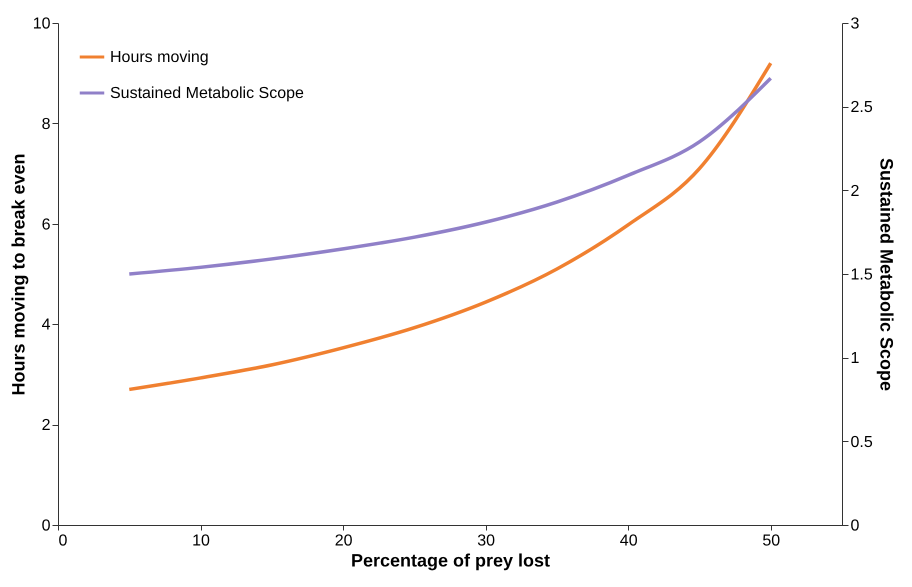 The height and width of the screenshot is (587, 912). Describe the element at coordinates (450, 560) in the screenshot. I see `x-axis-title: Percentage of prey lost` at that location.